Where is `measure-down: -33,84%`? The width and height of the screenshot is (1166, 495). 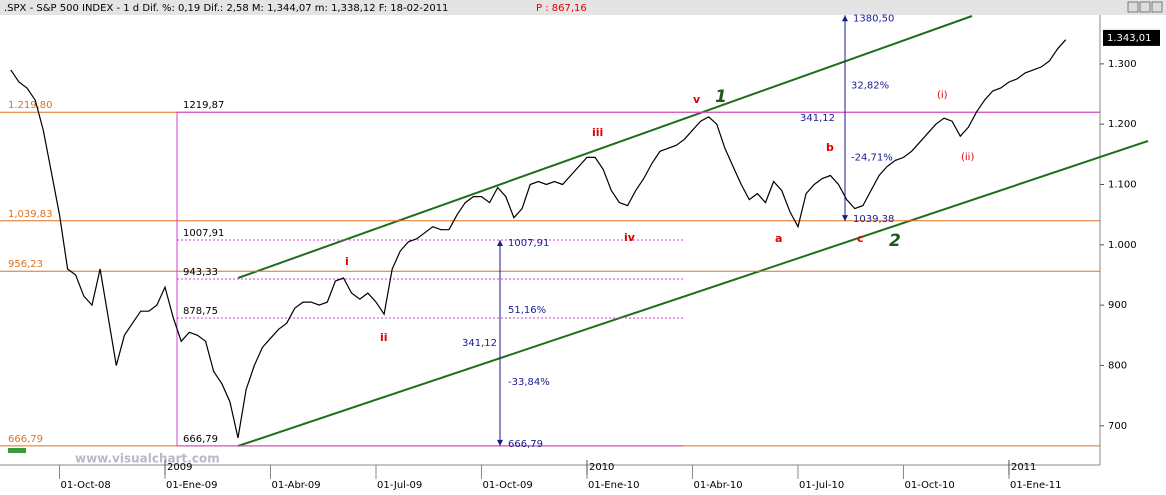 measure-down: -33,84% is located at coordinates (529, 382).